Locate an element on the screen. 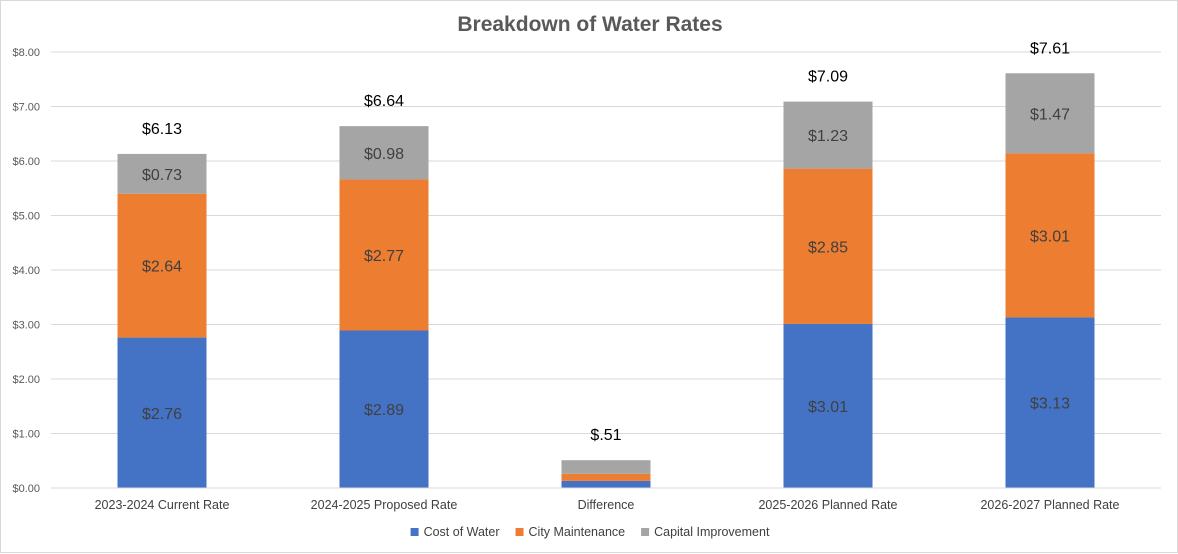 This screenshot has height=554, width=1178. y-tick-label: $4.00 is located at coordinates (26, 271).